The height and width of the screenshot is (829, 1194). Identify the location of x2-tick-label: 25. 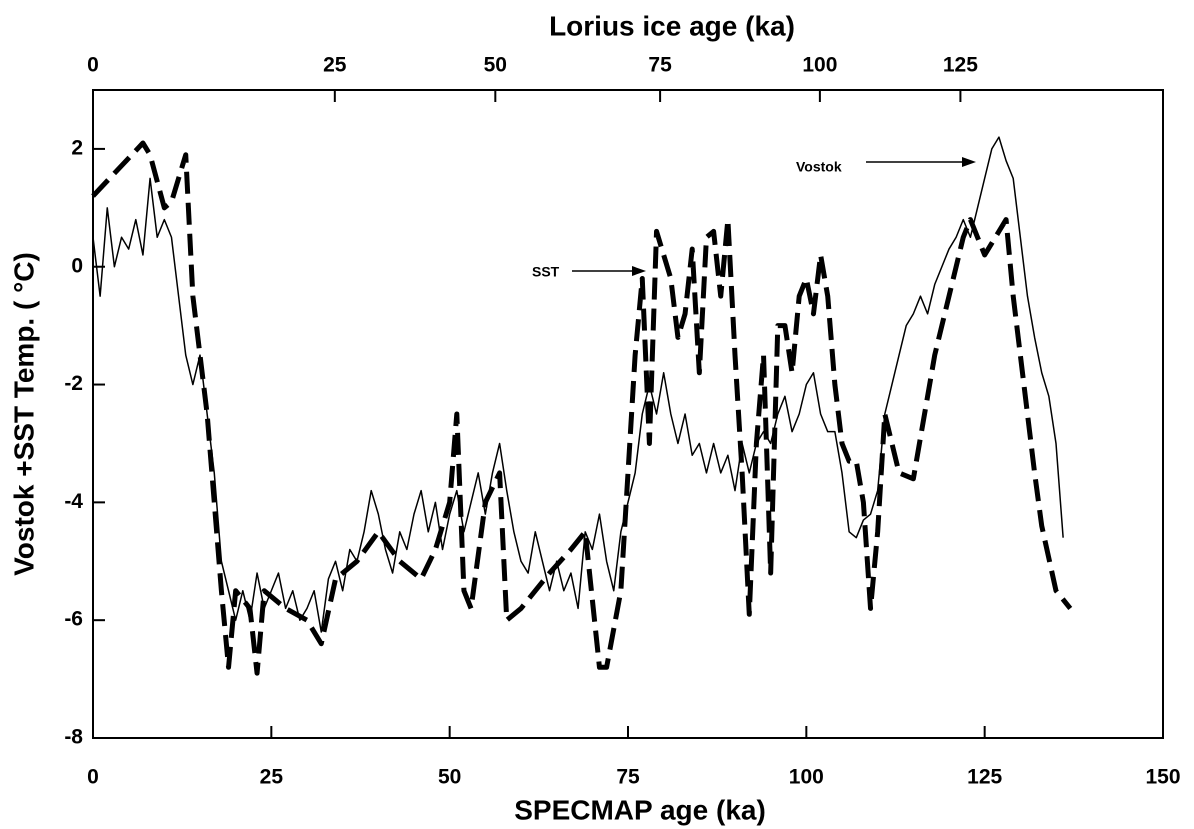
(335, 65).